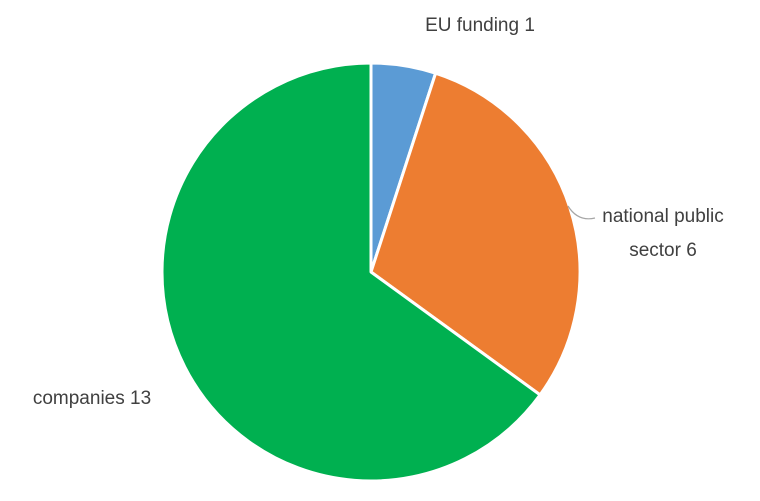  Describe the element at coordinates (92, 398) in the screenshot. I see `companies-data-label: companies 13` at that location.